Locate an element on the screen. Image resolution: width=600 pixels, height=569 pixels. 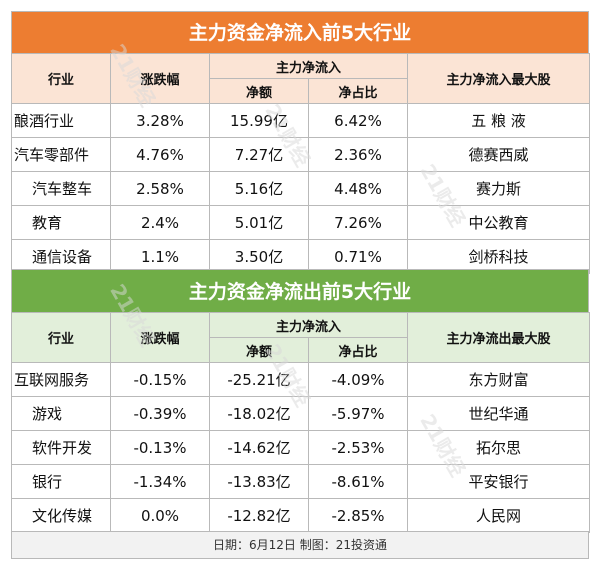
inflow-header-net-group: 主力净流入 is located at coordinates (308, 66).